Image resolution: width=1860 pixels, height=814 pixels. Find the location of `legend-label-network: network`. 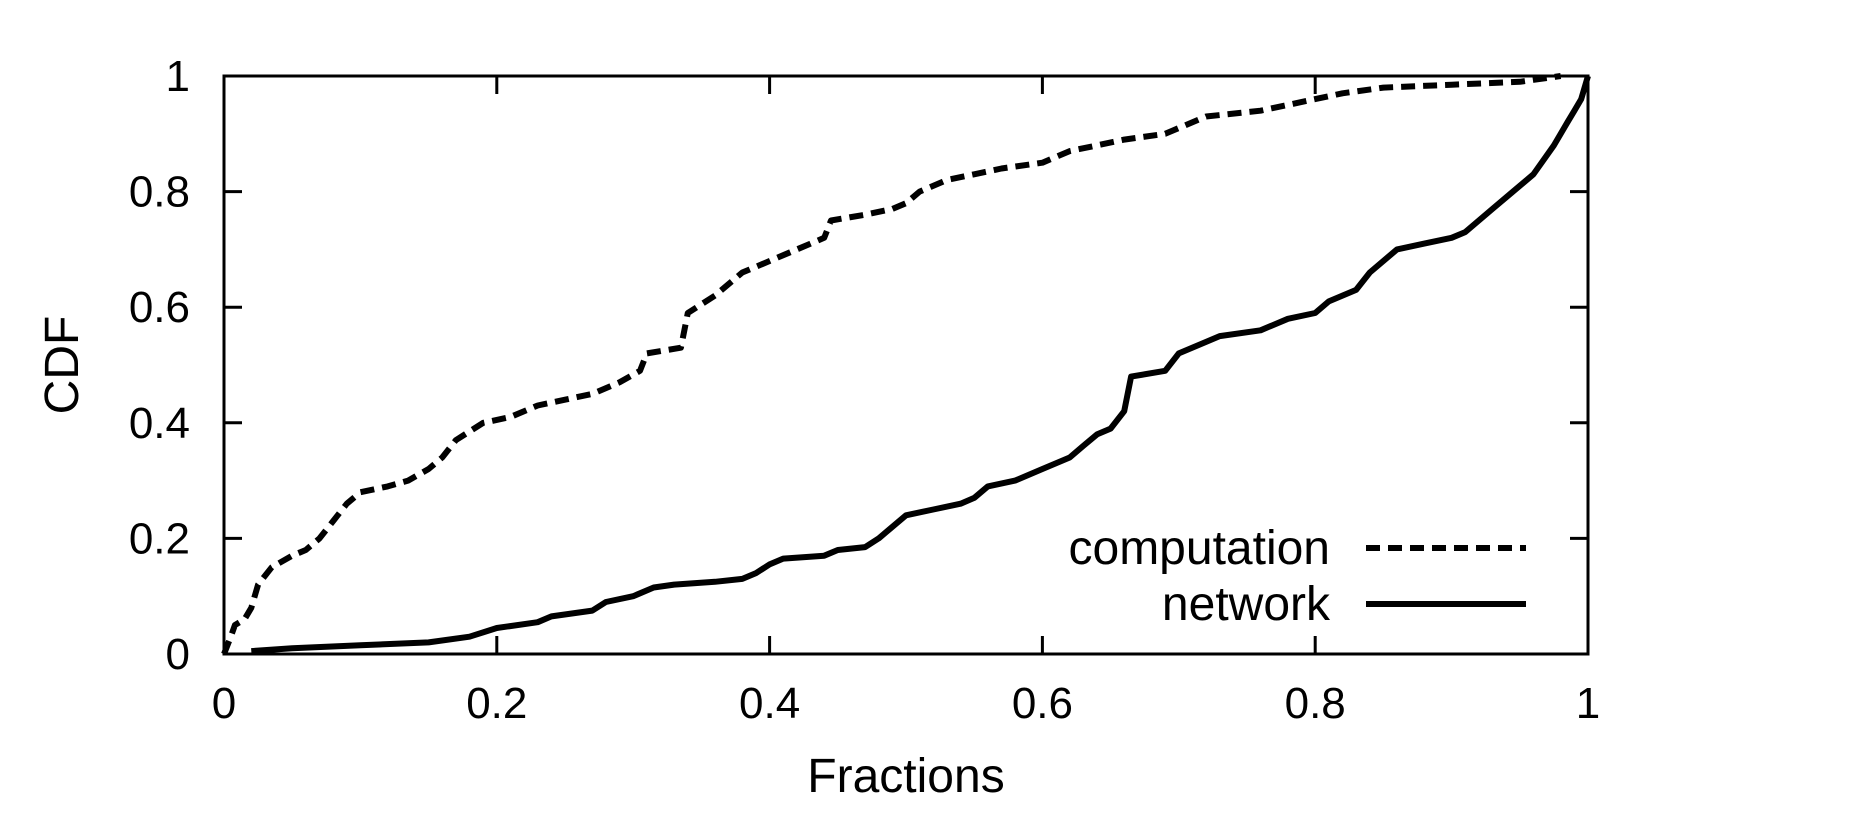

legend-label-network: network is located at coordinates (1246, 604).